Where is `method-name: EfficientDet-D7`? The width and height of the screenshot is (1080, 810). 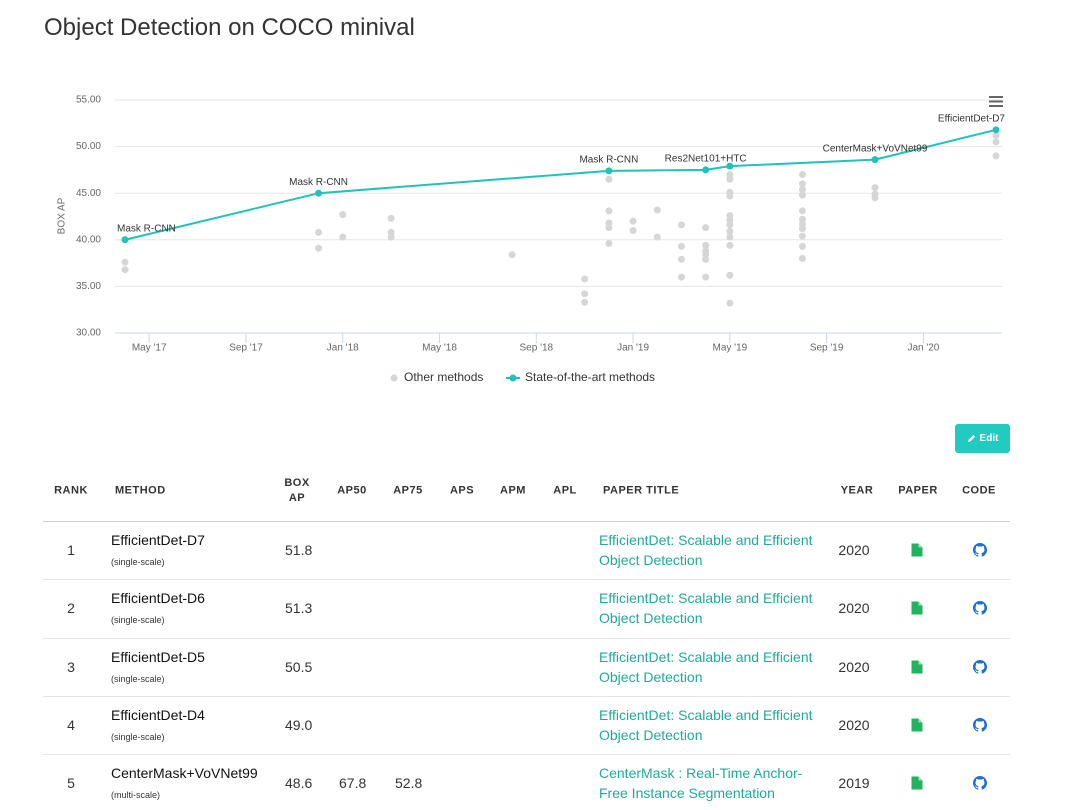
method-name: EfficientDet-D7 is located at coordinates (158, 540).